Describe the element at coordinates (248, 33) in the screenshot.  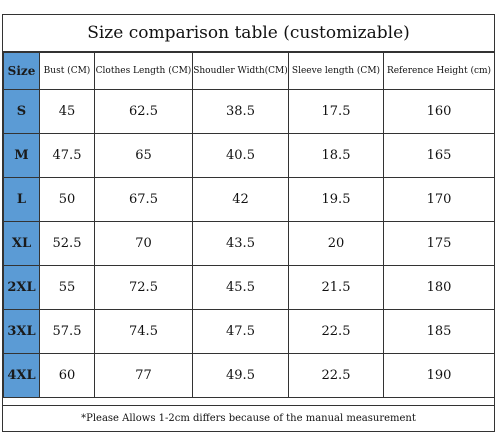
I see `table-title: Size comparison table (customizable)` at that location.